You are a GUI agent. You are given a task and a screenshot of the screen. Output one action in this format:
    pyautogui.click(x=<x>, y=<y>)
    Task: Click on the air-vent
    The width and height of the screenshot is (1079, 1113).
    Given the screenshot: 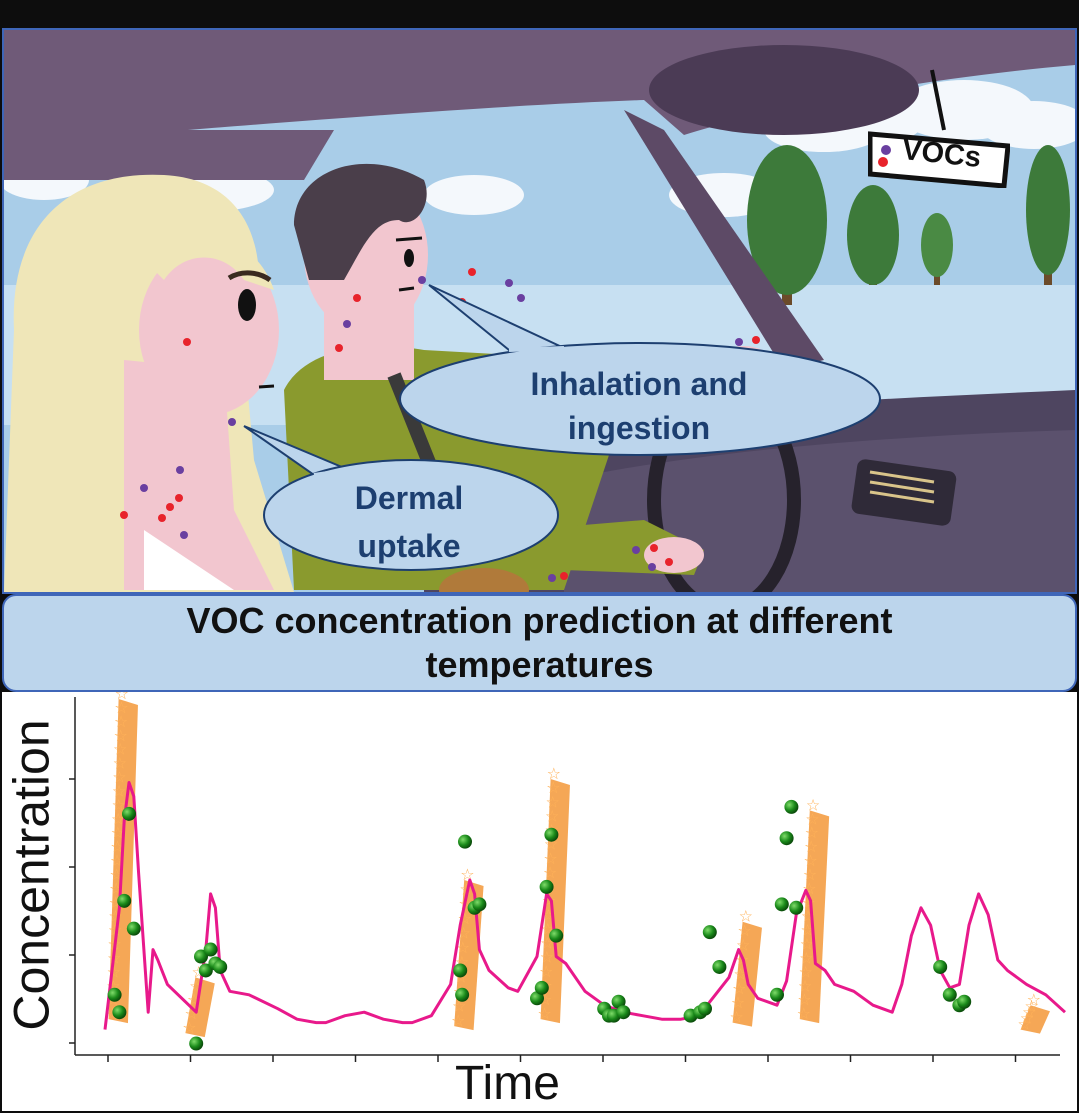 What is the action you would take?
    pyautogui.click(x=904, y=492)
    